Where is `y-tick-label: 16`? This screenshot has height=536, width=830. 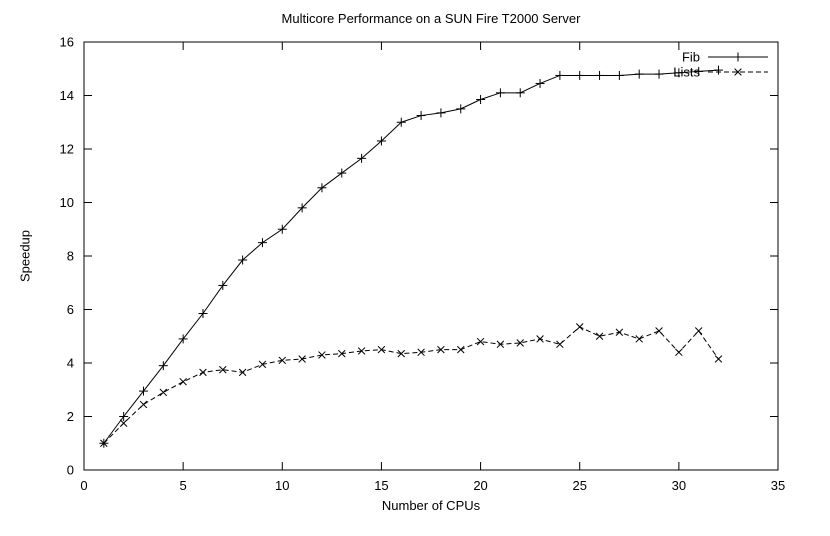 y-tick-label: 16 is located at coordinates (67, 42).